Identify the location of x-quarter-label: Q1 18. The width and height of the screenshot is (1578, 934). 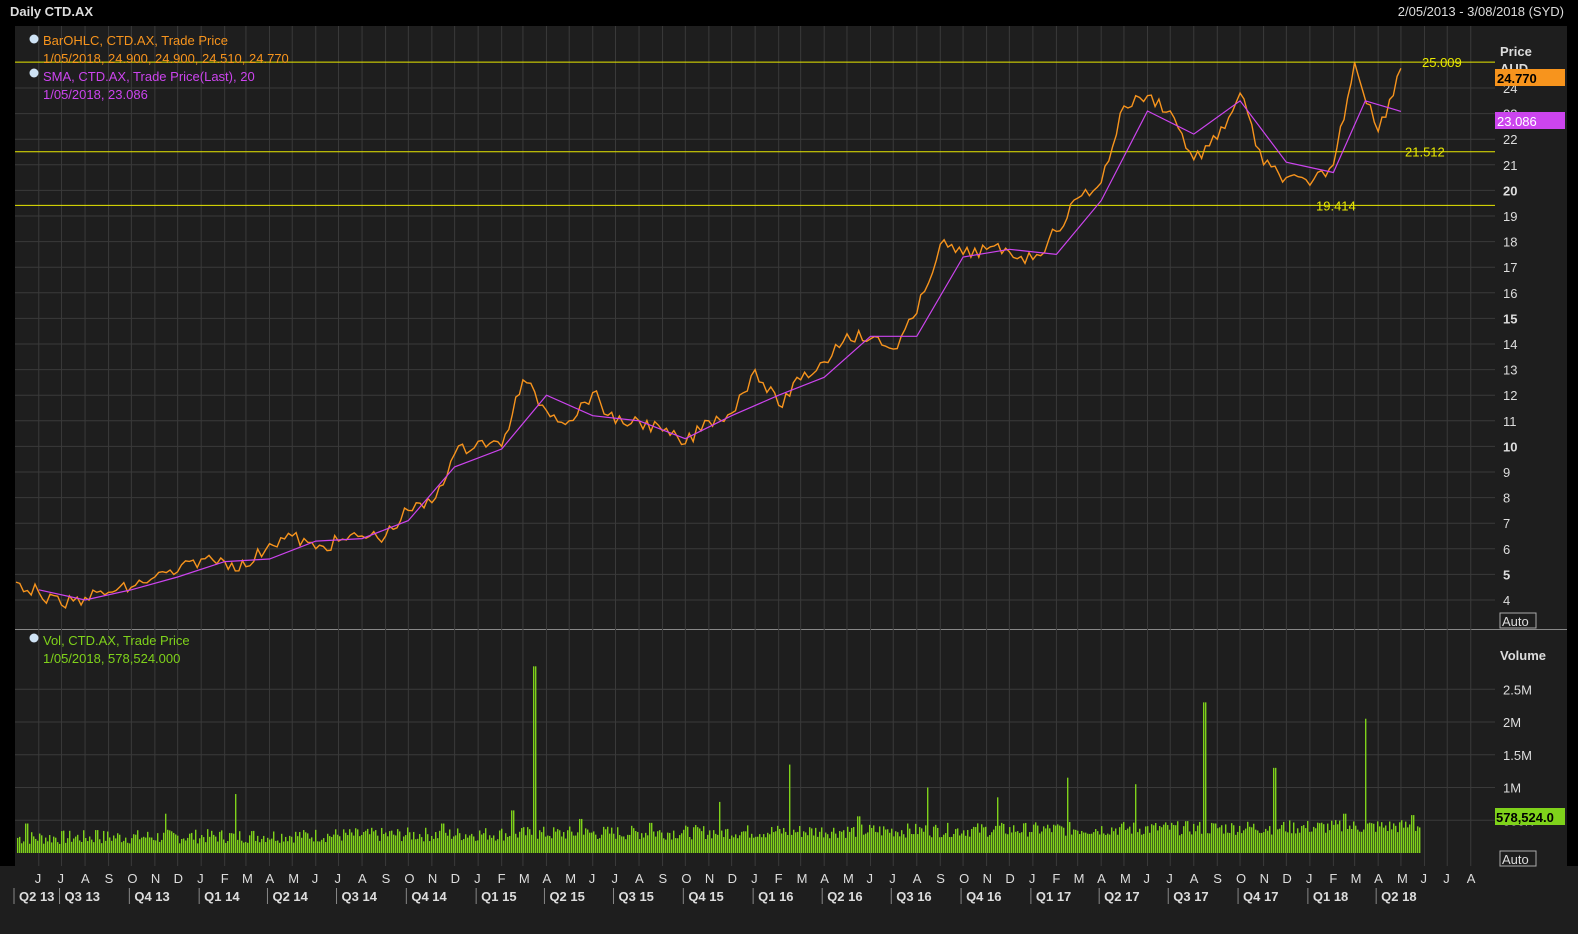
(1330, 896).